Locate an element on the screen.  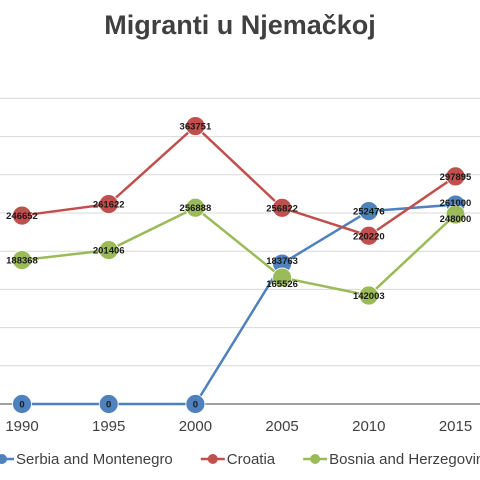
data-label: 261000 is located at coordinates (456, 203).